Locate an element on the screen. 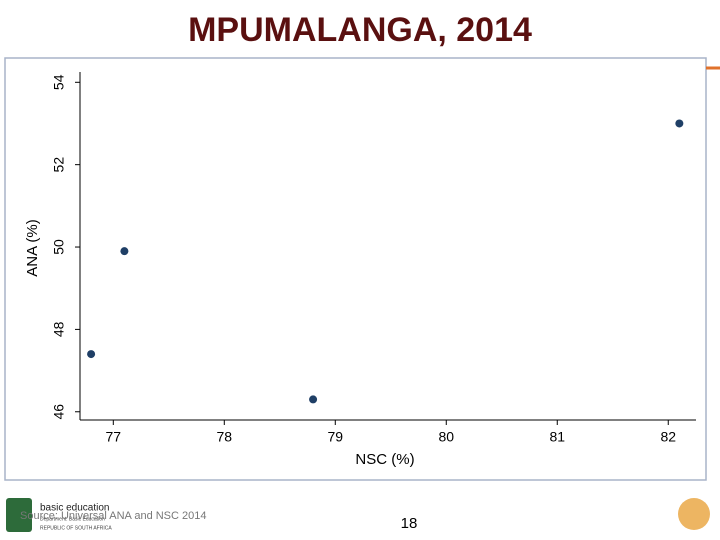 The width and height of the screenshot is (720, 540). x-tick-label: 82 is located at coordinates (668, 437).